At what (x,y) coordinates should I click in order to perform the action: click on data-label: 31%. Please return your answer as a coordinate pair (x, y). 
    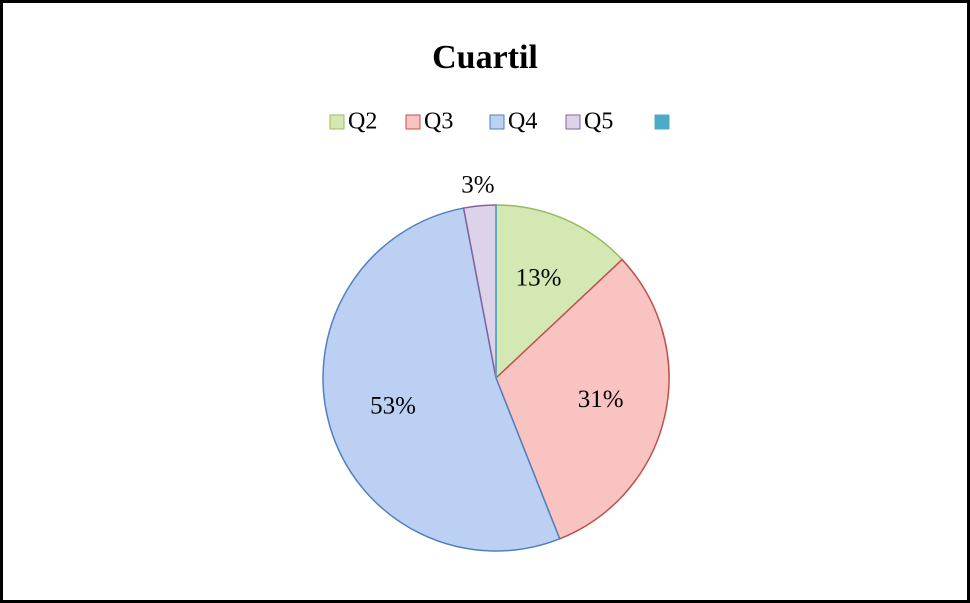
    Looking at the image, I should click on (601, 399).